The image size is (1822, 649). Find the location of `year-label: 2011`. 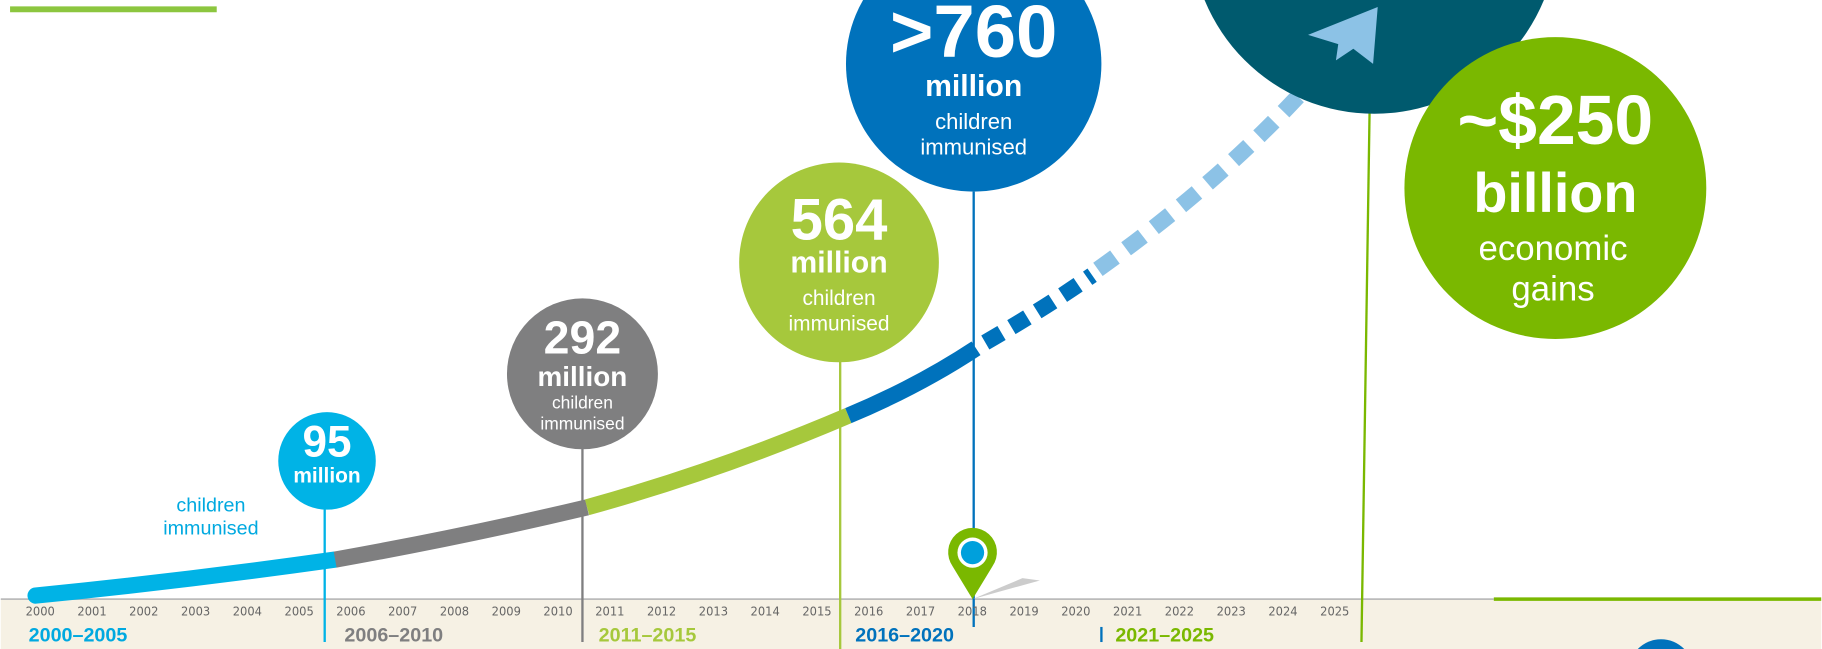

year-label: 2011 is located at coordinates (609, 611).